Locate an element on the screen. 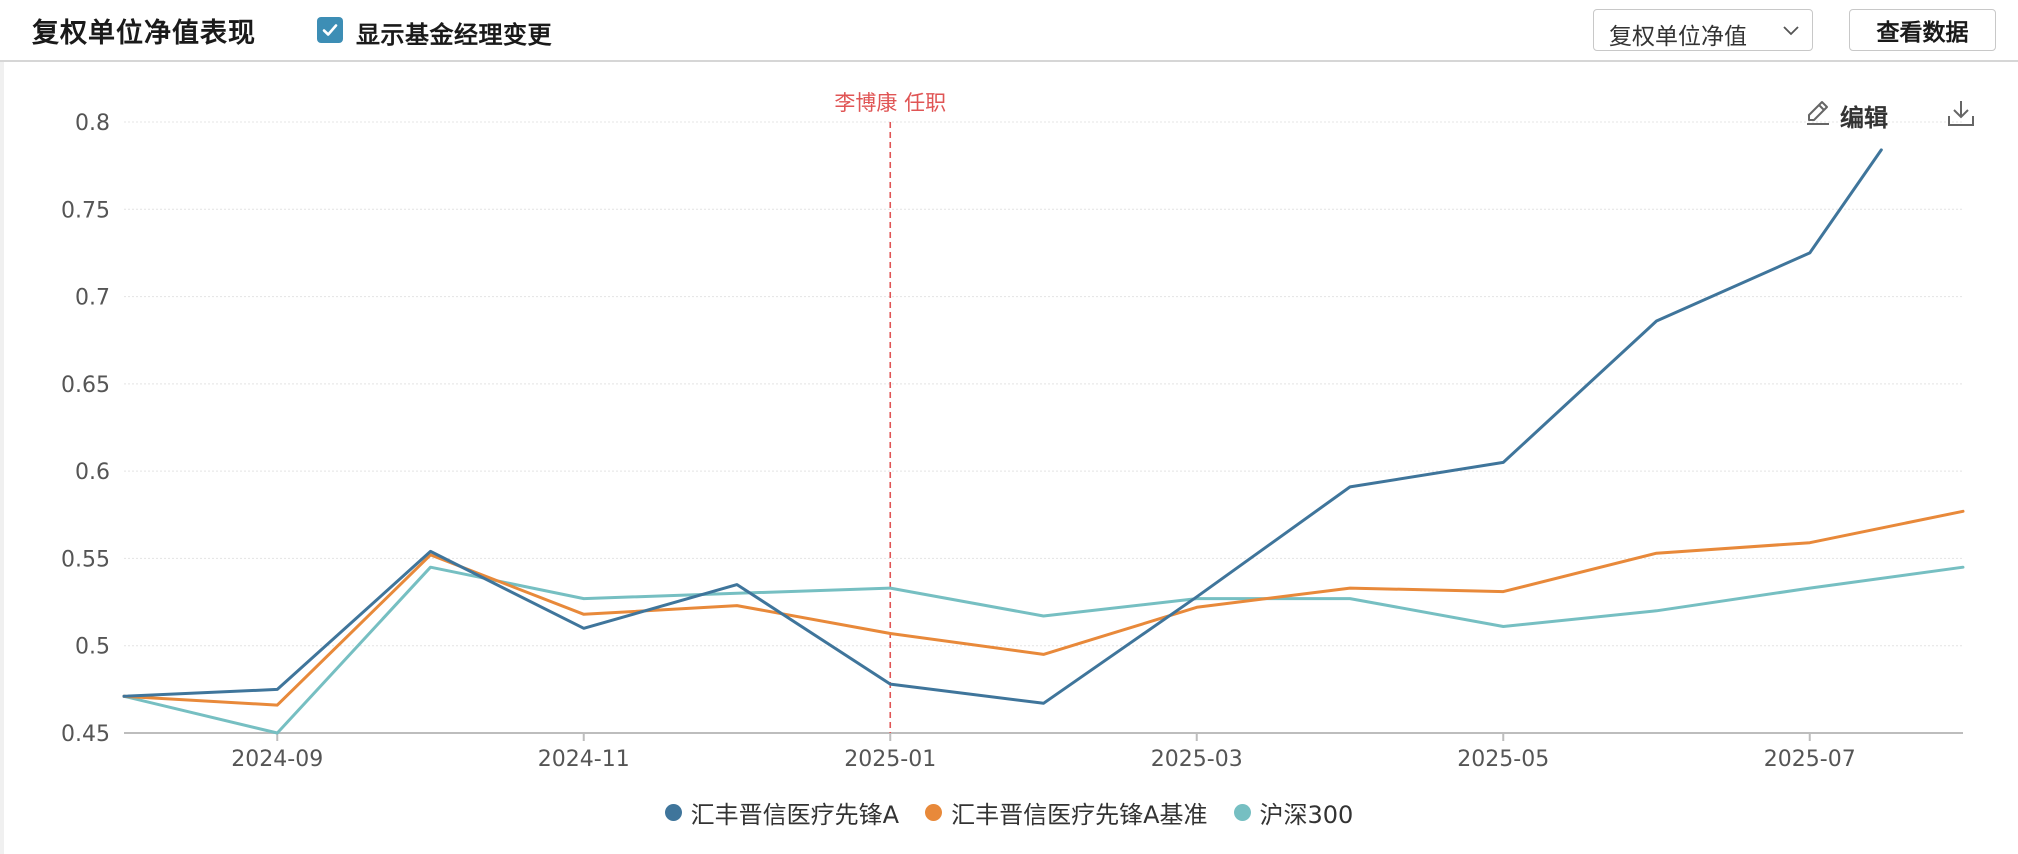  legend-item: 汇丰晋信医疗先锋A is located at coordinates (782, 812).